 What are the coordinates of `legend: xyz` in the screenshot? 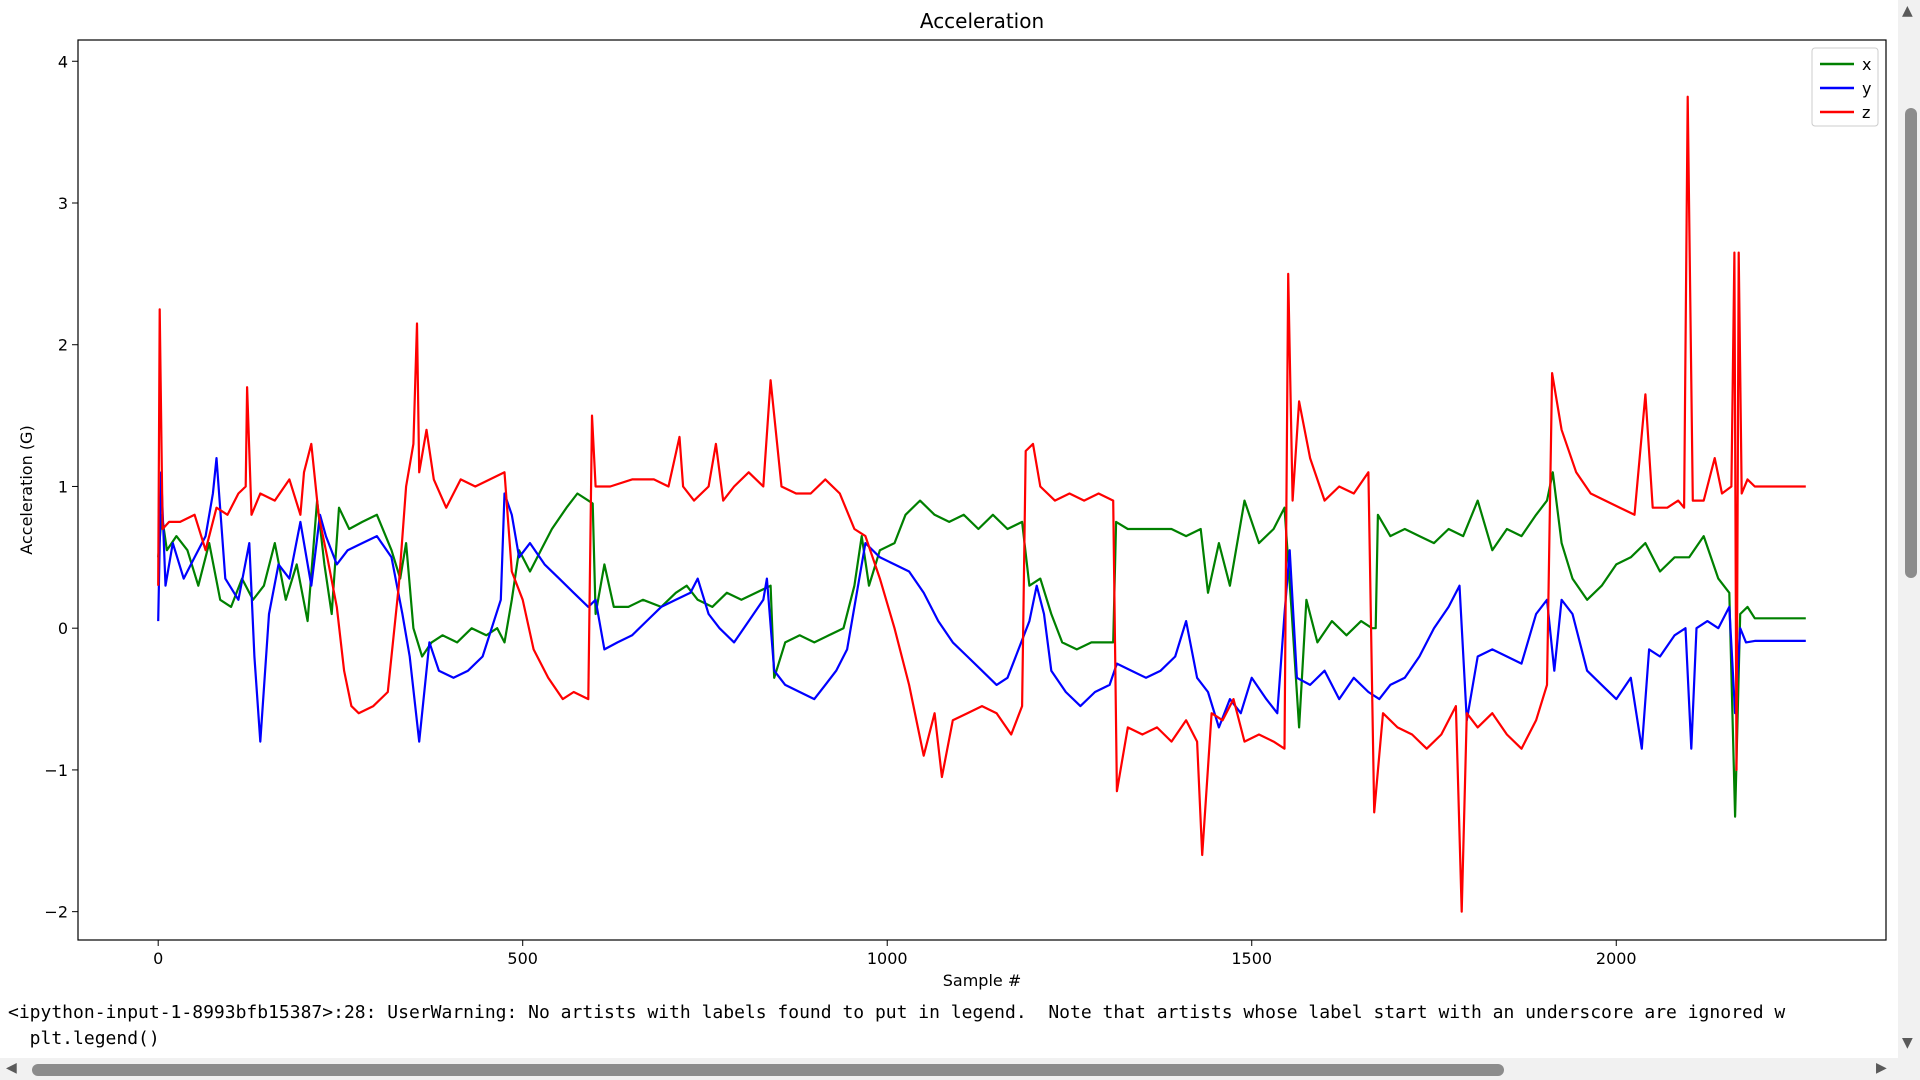 It's located at (1845, 87).